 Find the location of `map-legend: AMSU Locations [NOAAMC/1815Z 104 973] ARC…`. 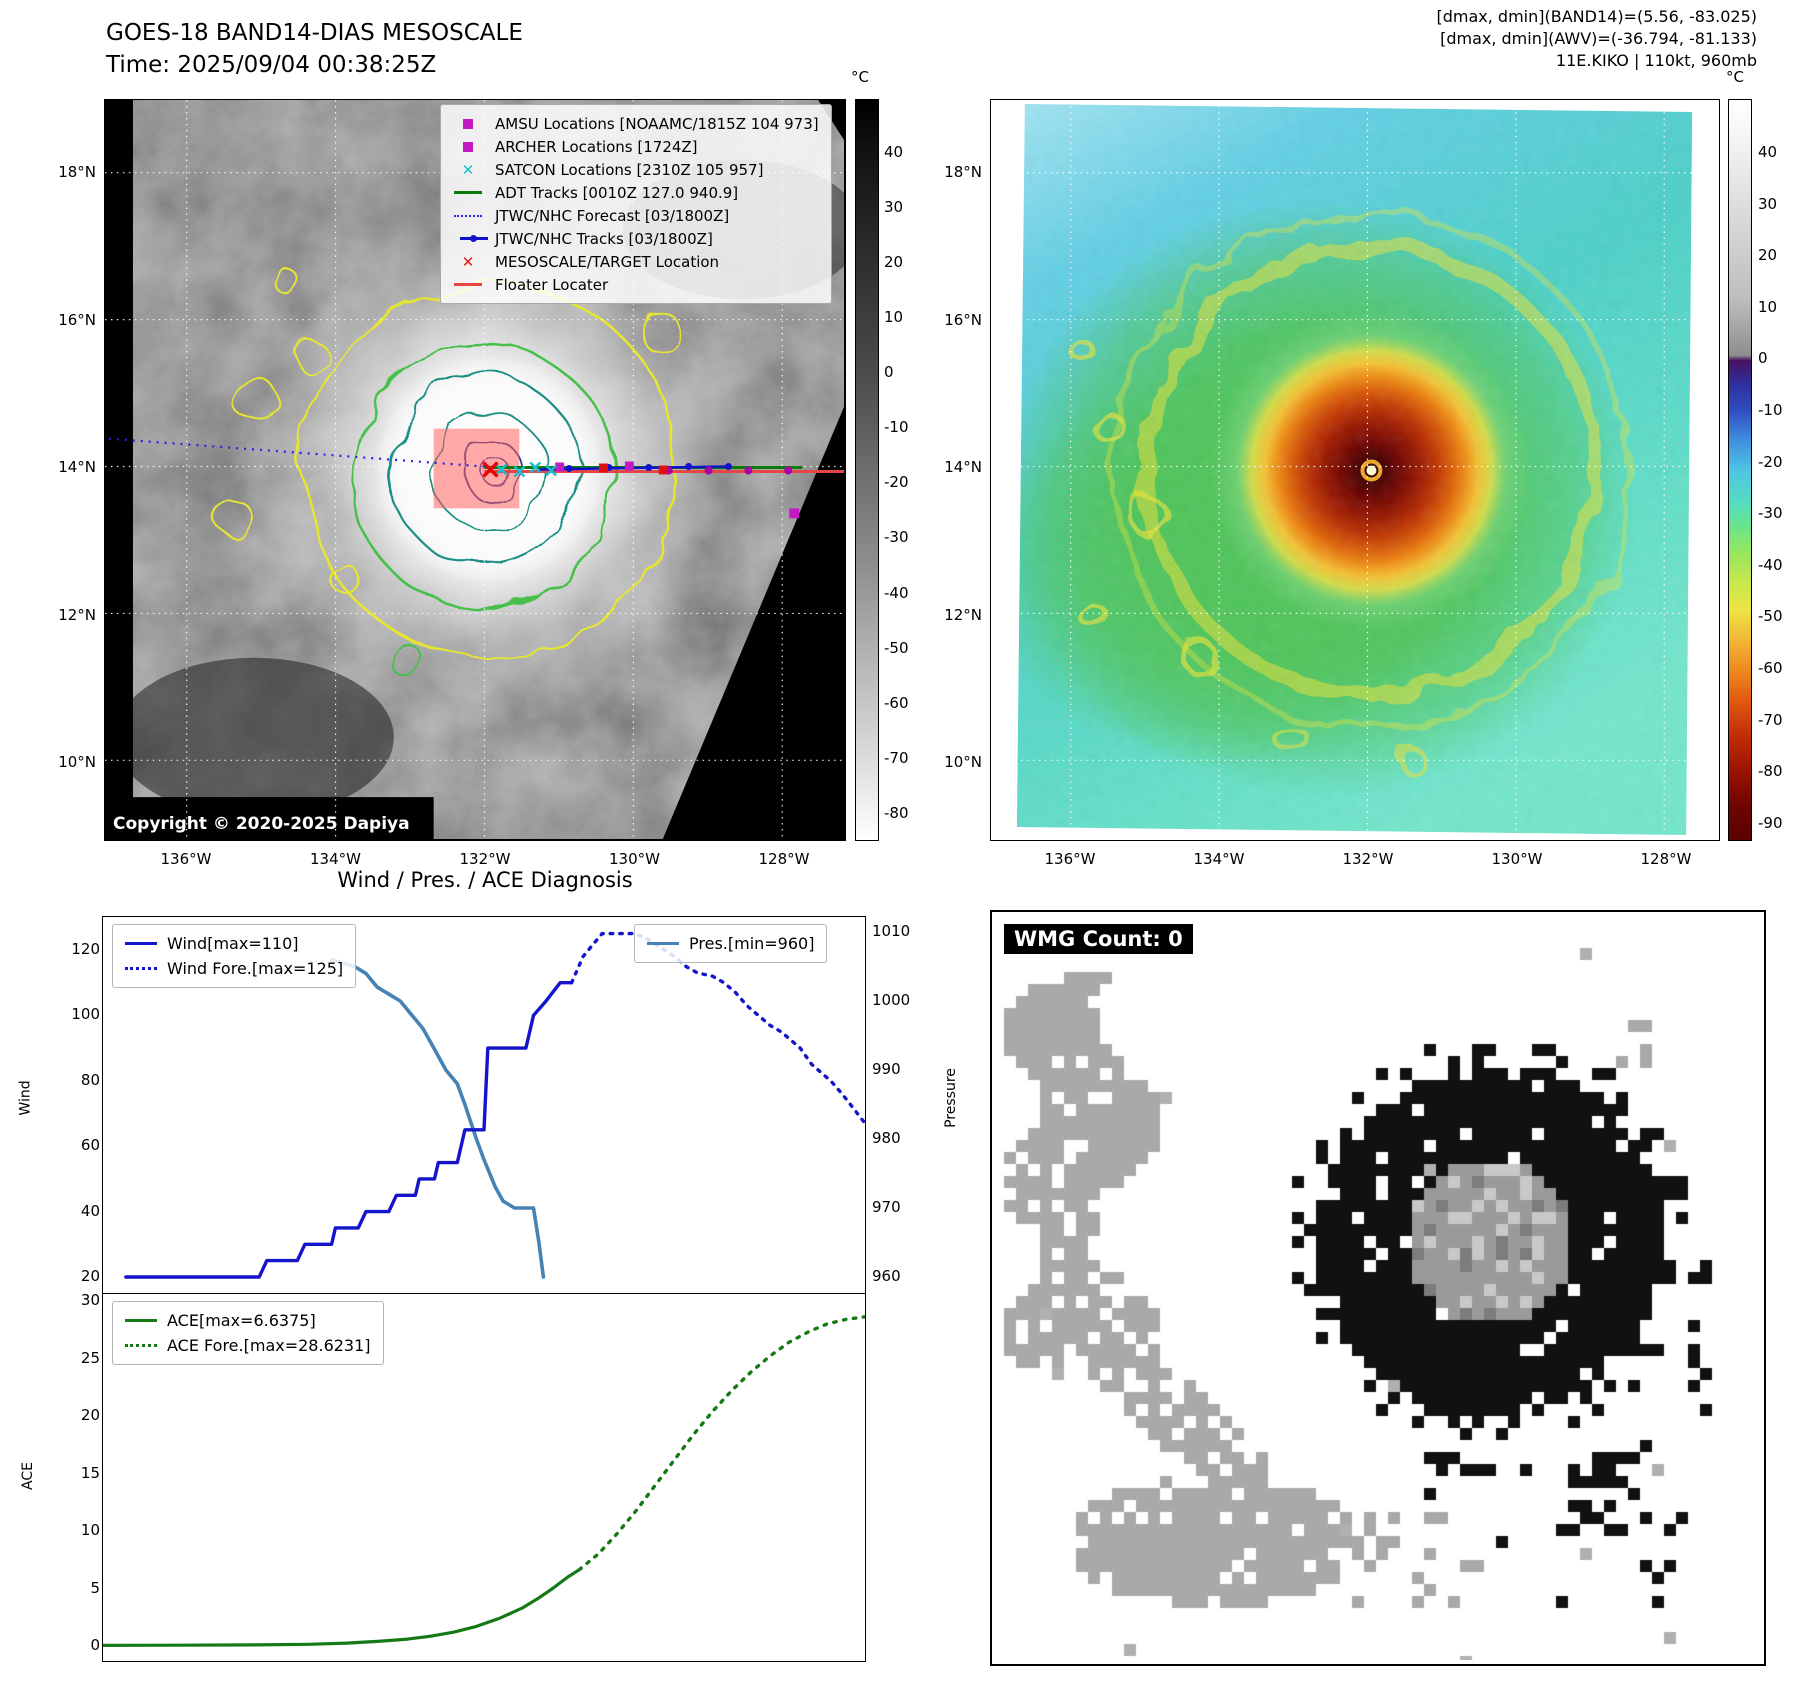

map-legend: AMSU Locations [NOAAMC/1815Z 104 973] ARC… is located at coordinates (636, 204).